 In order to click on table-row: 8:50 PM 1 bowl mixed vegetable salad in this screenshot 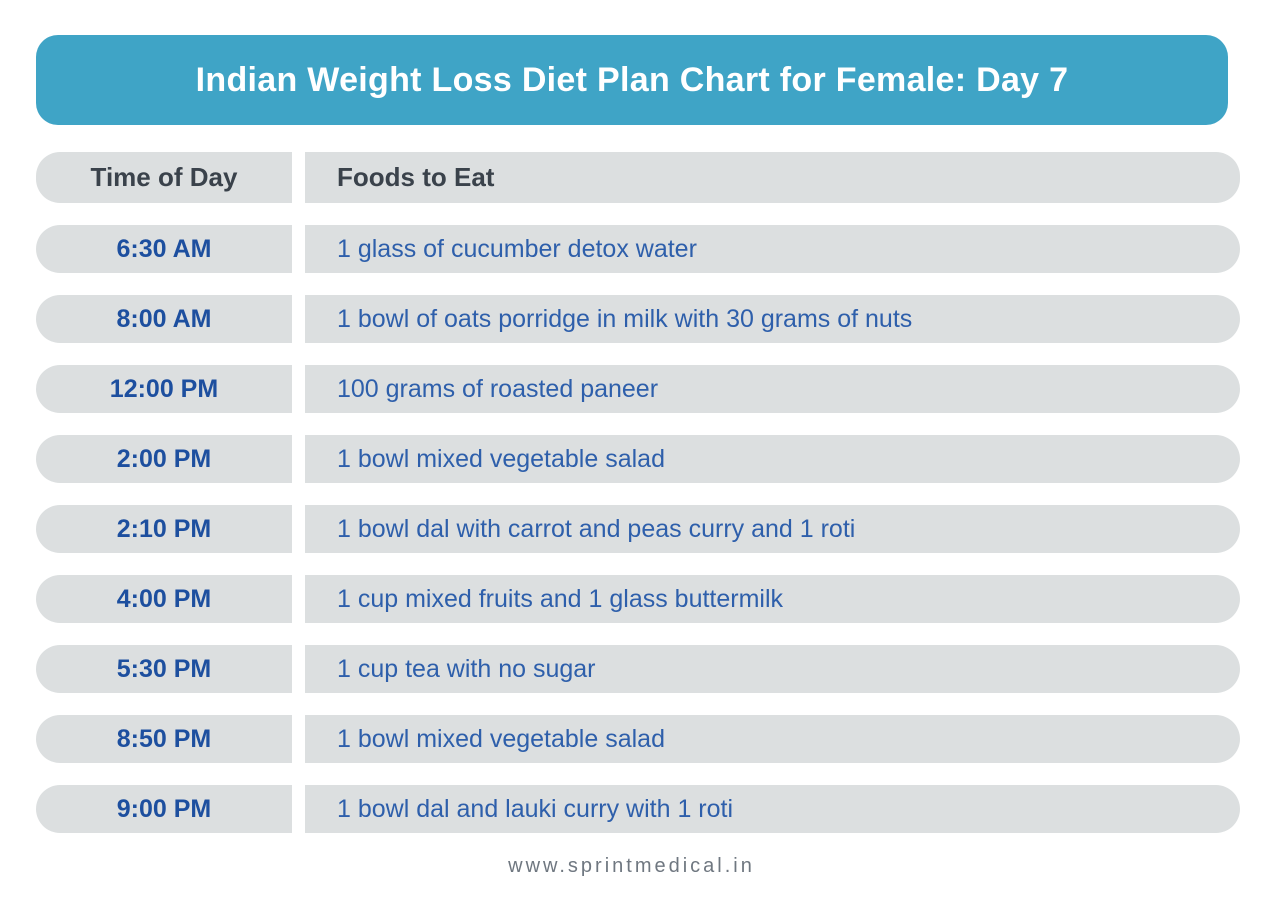, I will do `click(638, 739)`.